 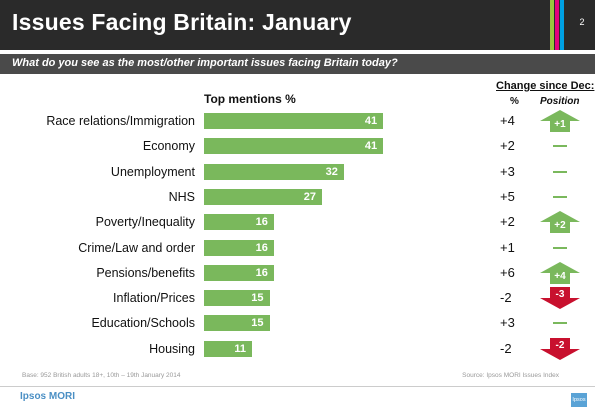 What do you see at coordinates (182, 22) in the screenshot?
I see `page-title: Issues Facing Britain: January` at bounding box center [182, 22].